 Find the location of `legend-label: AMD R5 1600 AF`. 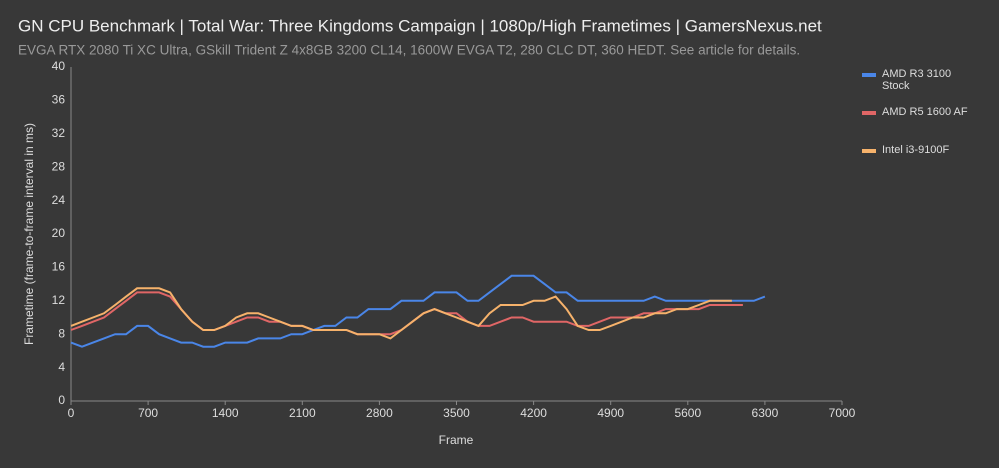

legend-label: AMD R5 1600 AF is located at coordinates (925, 112).